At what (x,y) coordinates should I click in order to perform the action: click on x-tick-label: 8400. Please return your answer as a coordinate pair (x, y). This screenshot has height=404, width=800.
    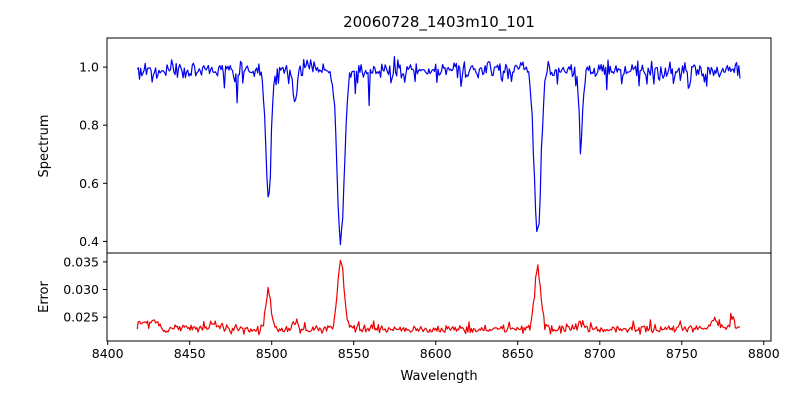
    Looking at the image, I should click on (108, 353).